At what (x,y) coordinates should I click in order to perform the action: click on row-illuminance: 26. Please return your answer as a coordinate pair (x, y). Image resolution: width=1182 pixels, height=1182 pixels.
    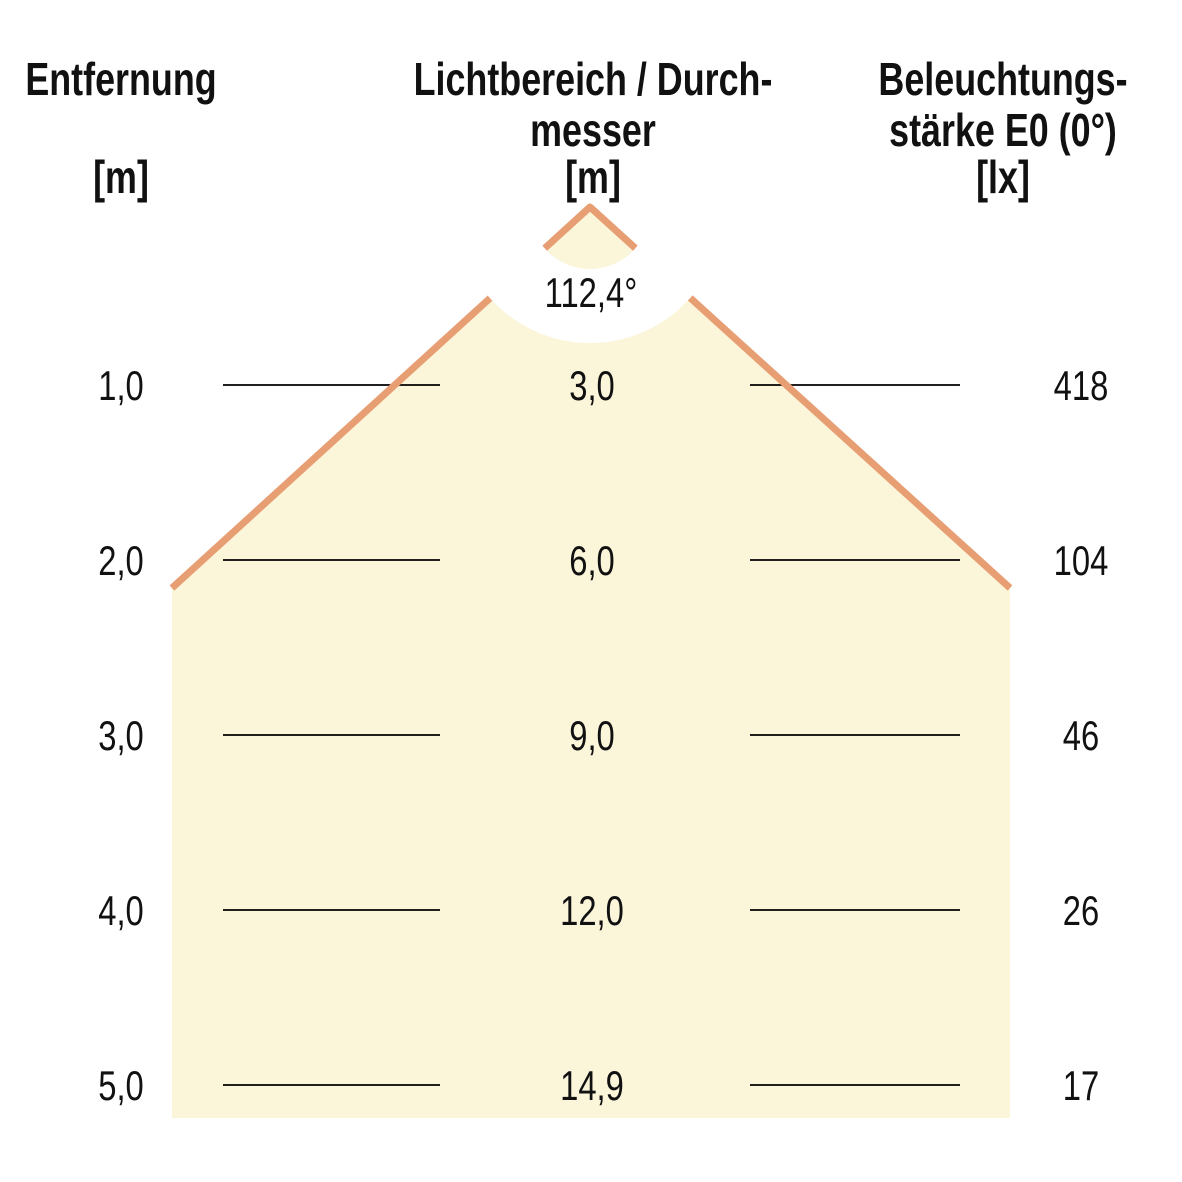
    Looking at the image, I should click on (1081, 910).